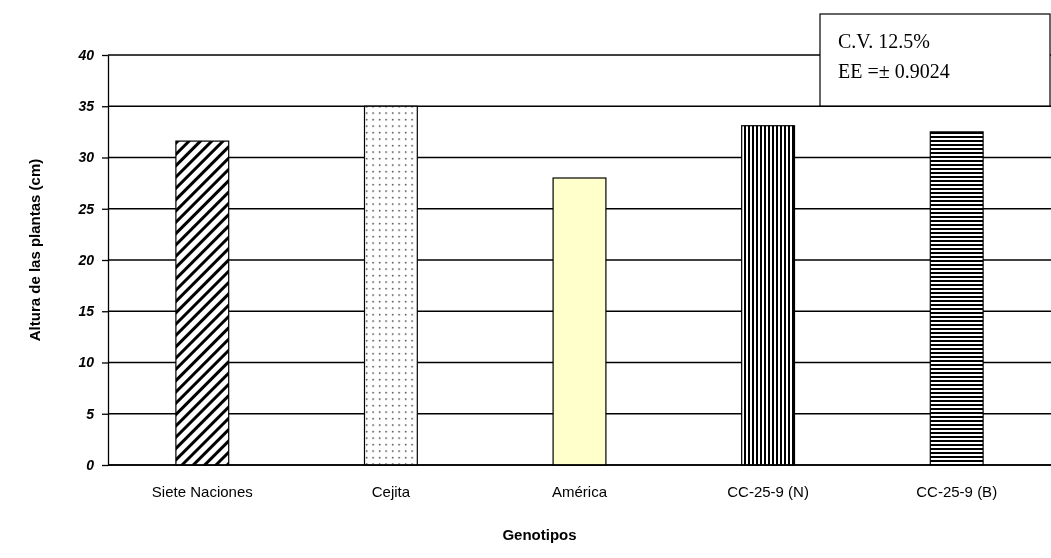  What do you see at coordinates (579, 491) in the screenshot?
I see `x-tick-label: América` at bounding box center [579, 491].